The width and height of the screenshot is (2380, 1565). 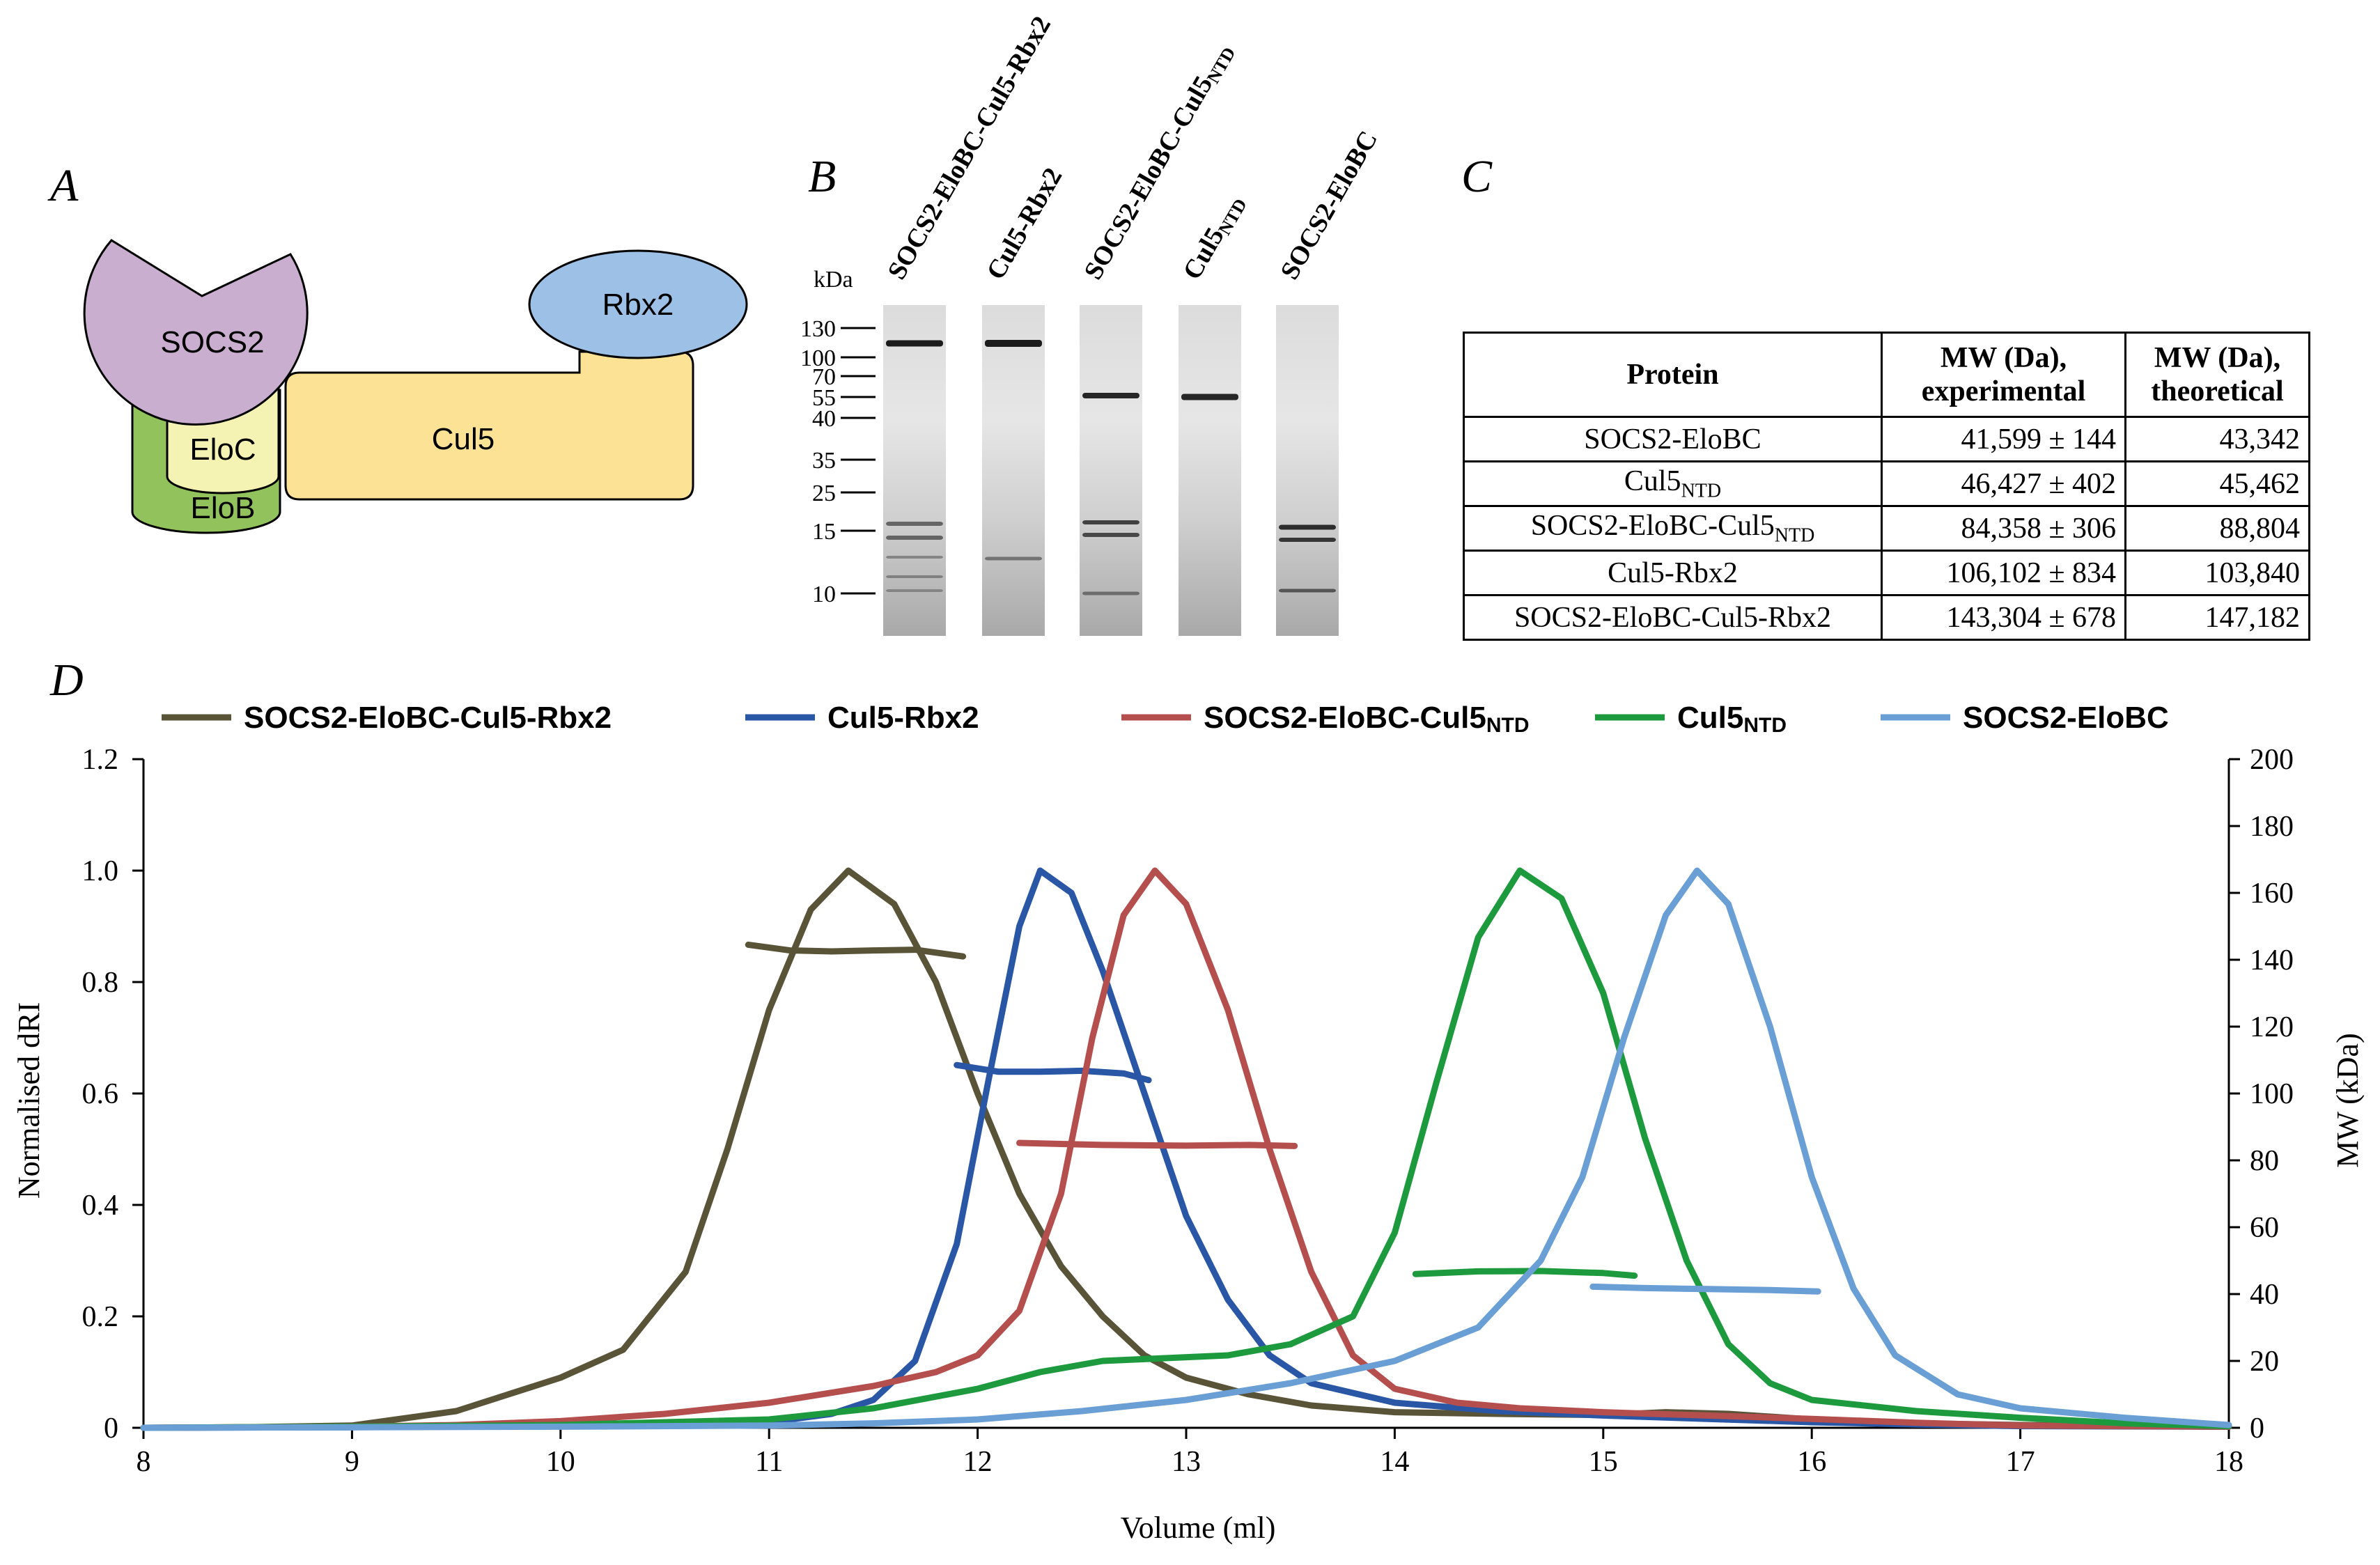 I want to click on table-row: SOCS2-EloBC 41,599 ± 144 43,342, so click(x=1886, y=439).